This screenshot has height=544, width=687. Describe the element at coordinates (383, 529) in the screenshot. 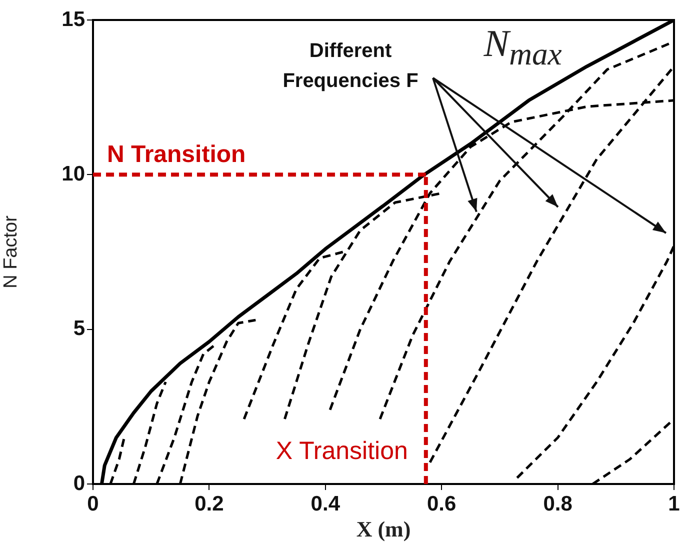

I see `x-axis-title: X (m)` at that location.